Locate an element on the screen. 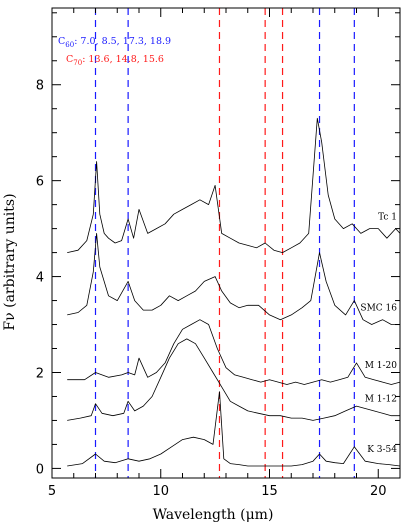 The image size is (411, 528). series-label-0: Tc 1 is located at coordinates (387, 217).